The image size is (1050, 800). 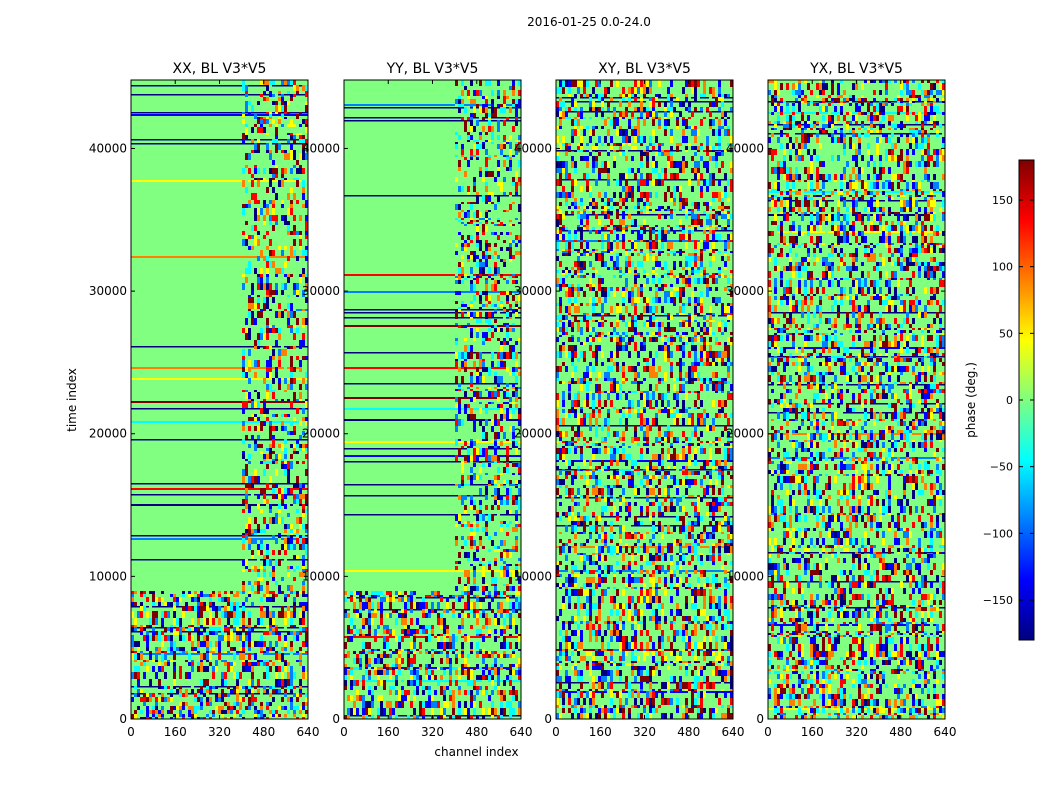 What do you see at coordinates (219, 399) in the screenshot?
I see `heatmap-cells` at bounding box center [219, 399].